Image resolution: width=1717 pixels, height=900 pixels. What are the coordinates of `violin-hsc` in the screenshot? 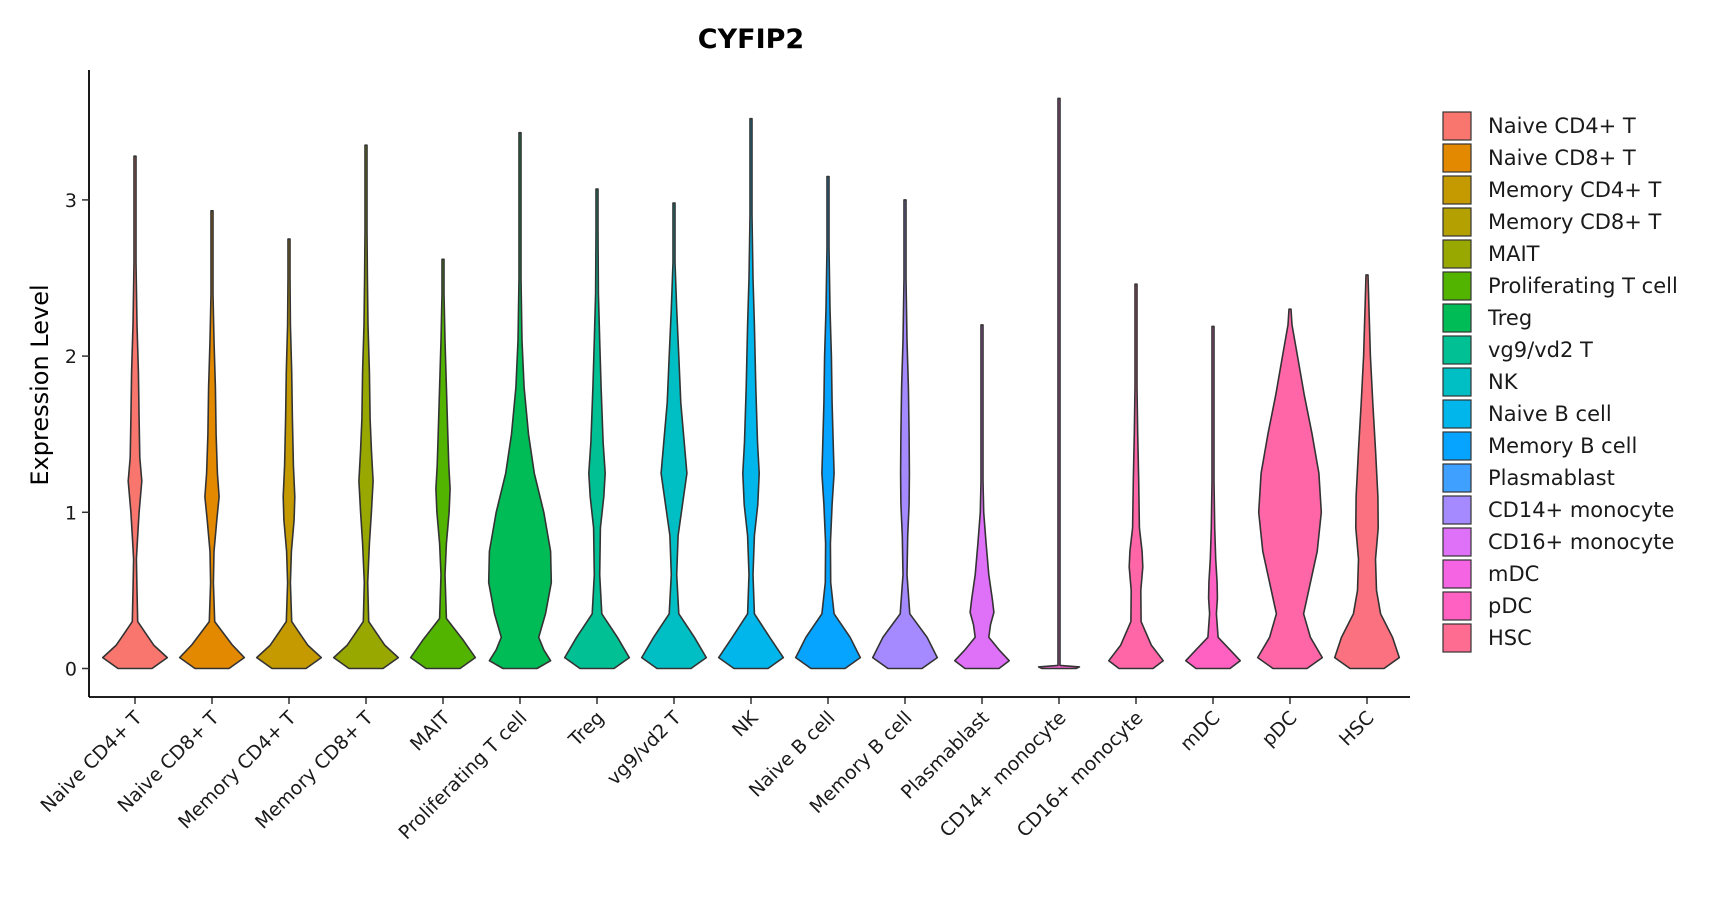 It's located at (1367, 472).